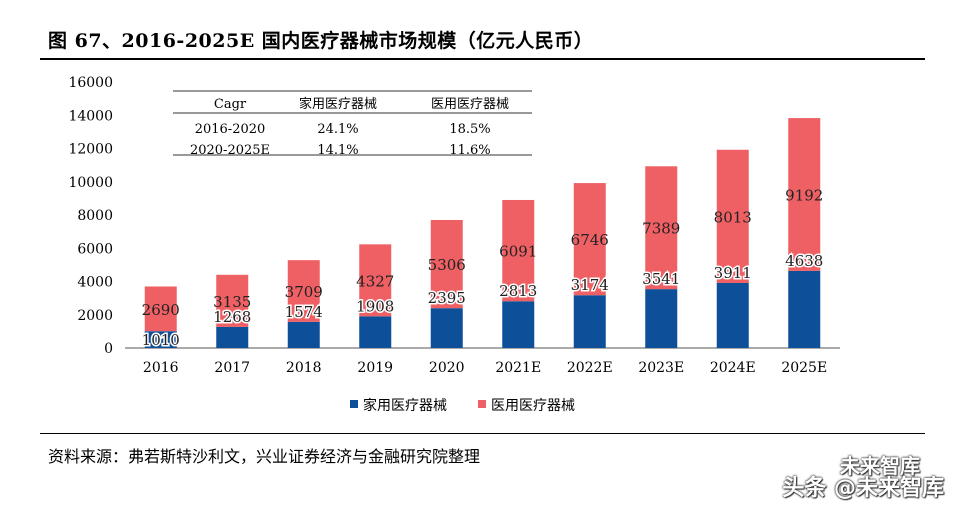  I want to click on y-tick-label: 0, so click(108, 349).